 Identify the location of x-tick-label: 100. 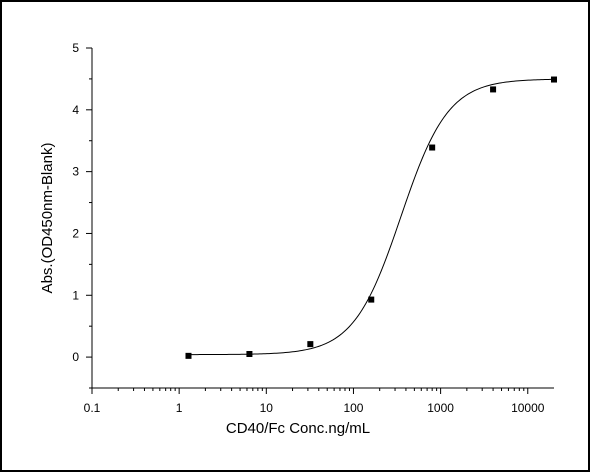
(353, 408).